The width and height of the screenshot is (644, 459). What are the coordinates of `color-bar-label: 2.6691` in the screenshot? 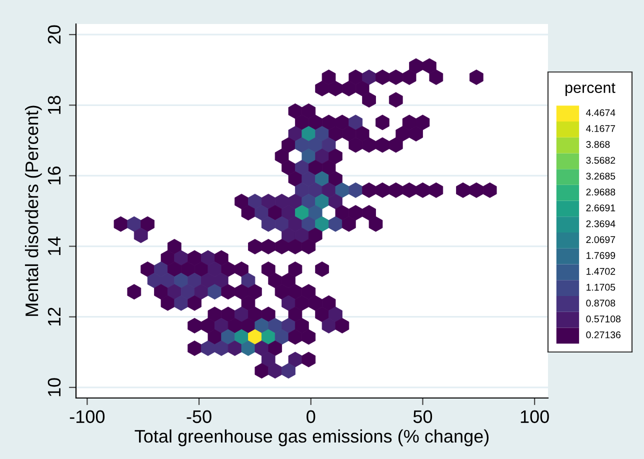 It's located at (601, 208).